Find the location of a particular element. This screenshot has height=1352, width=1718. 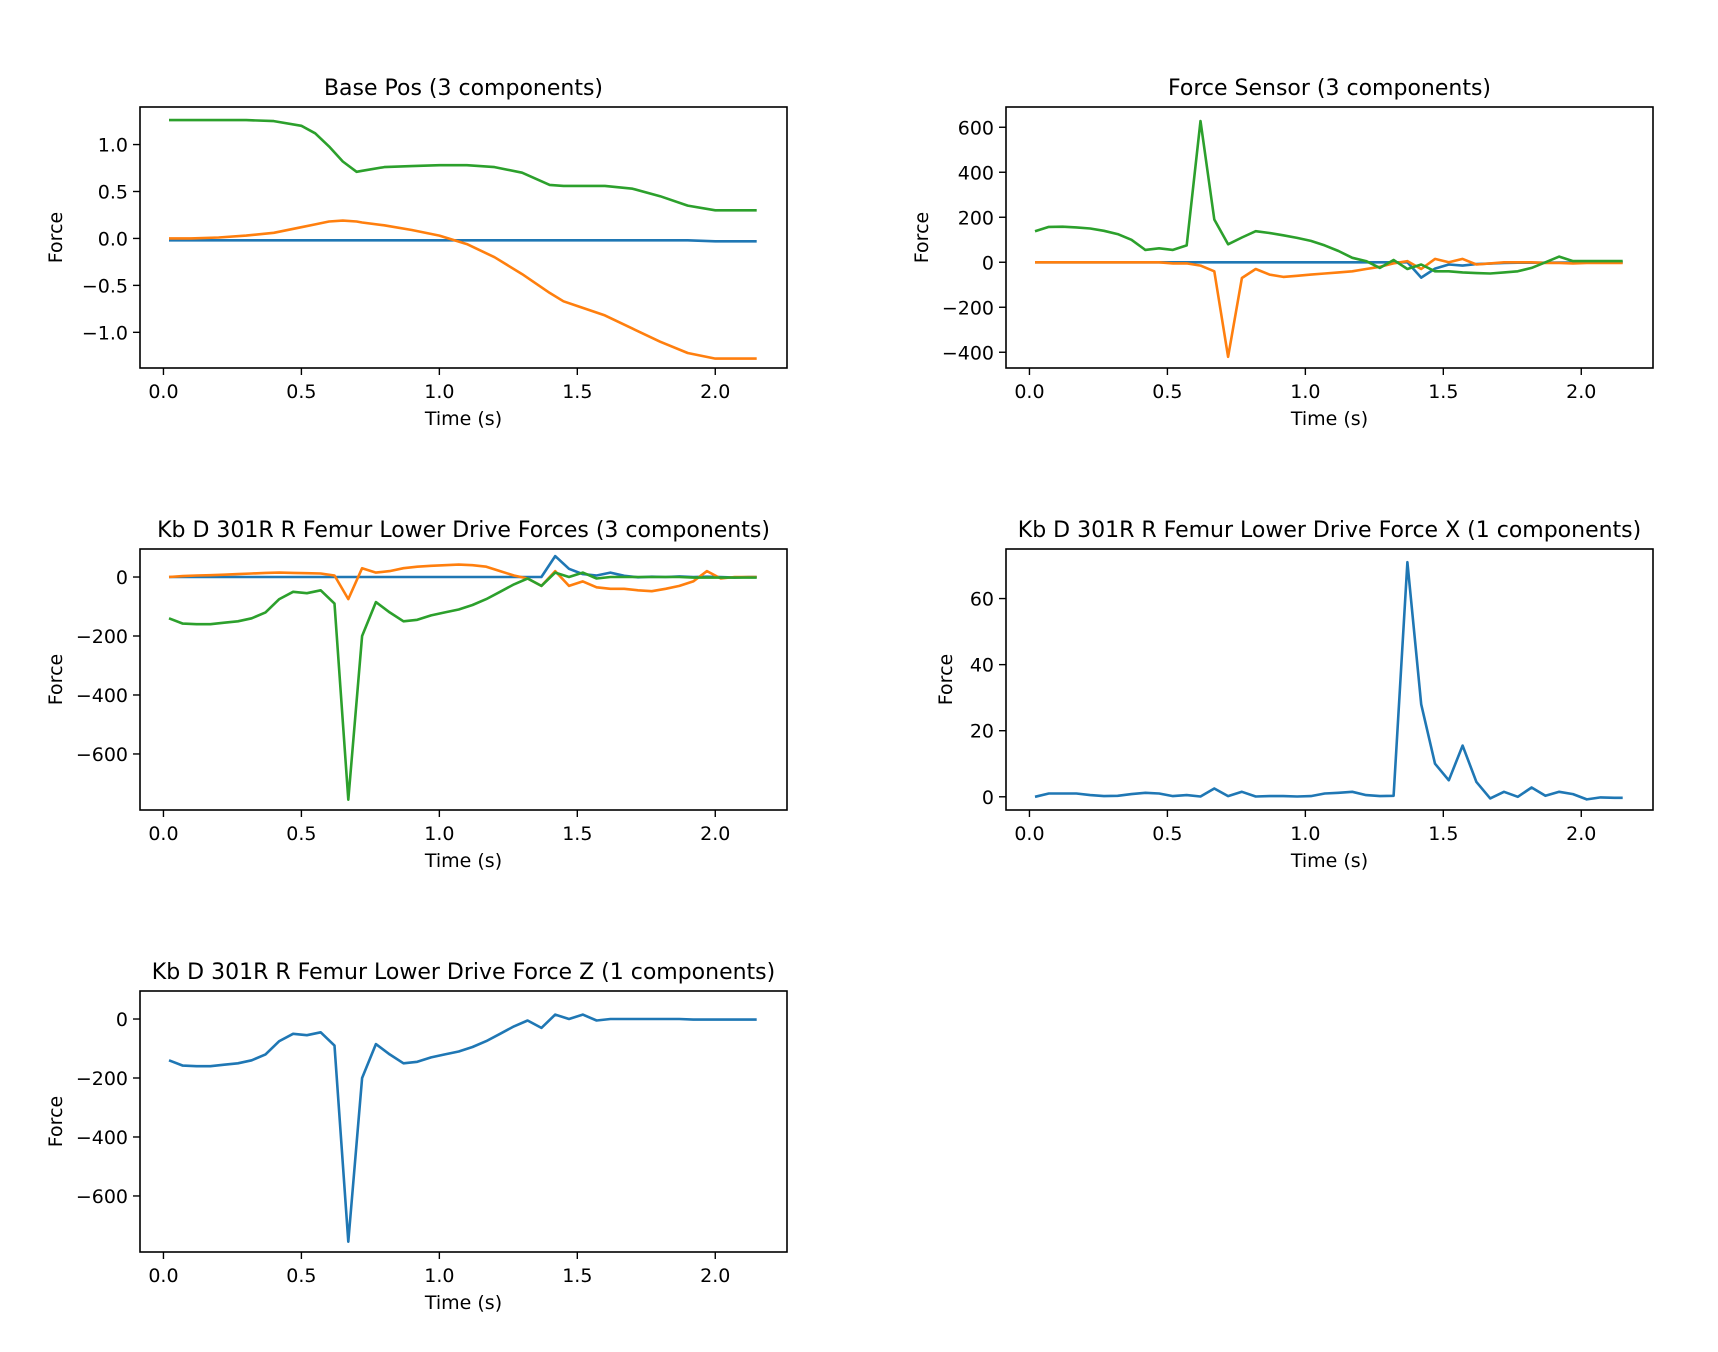

y-tick-label: 600 is located at coordinates (976, 128).